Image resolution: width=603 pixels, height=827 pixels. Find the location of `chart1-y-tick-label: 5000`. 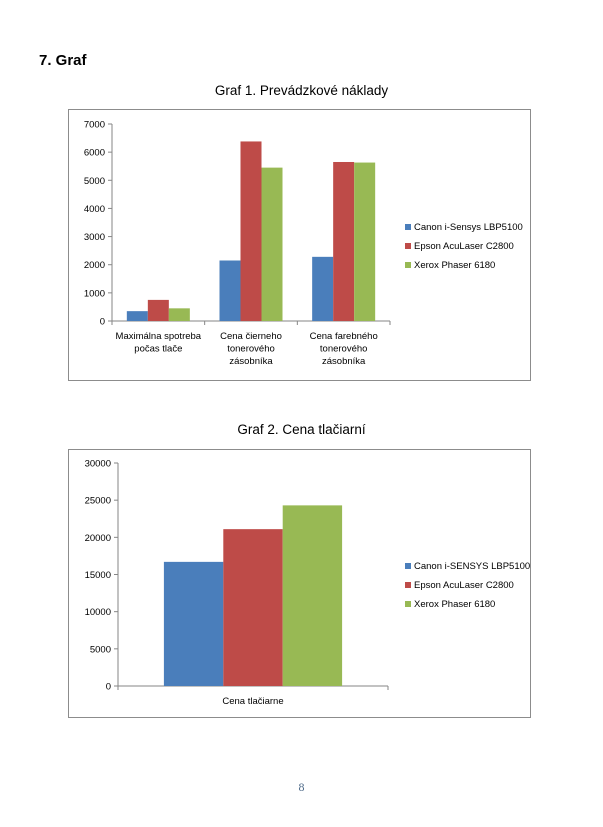

chart1-y-tick-label: 5000 is located at coordinates (94, 181).